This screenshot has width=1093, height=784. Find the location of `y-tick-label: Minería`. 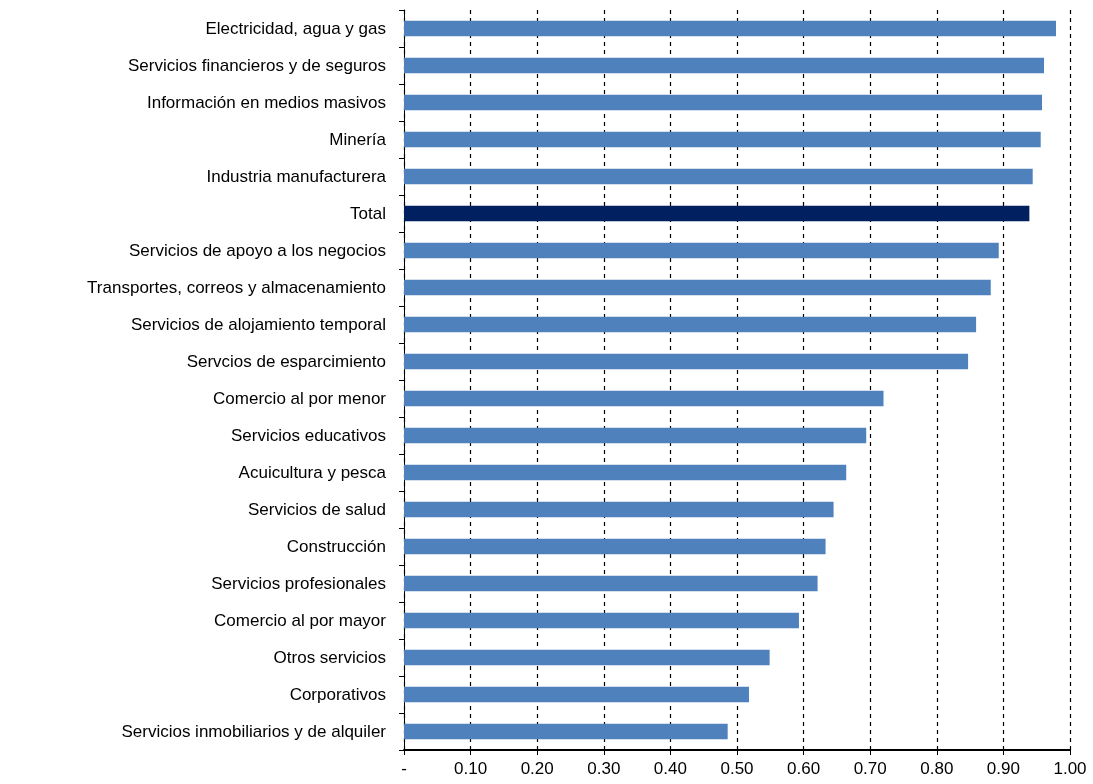

y-tick-label: Minería is located at coordinates (358, 139).